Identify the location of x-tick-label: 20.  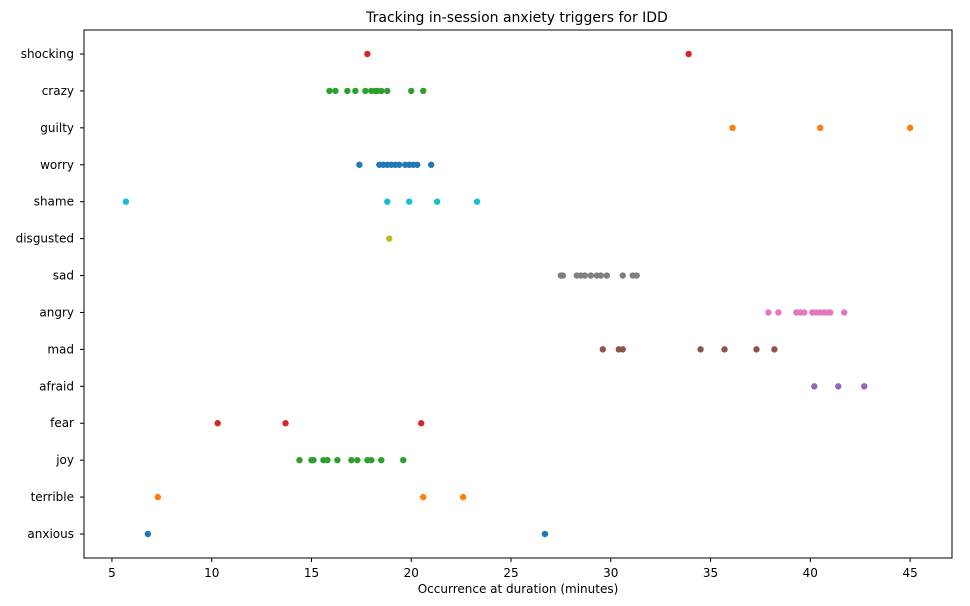
(411, 573).